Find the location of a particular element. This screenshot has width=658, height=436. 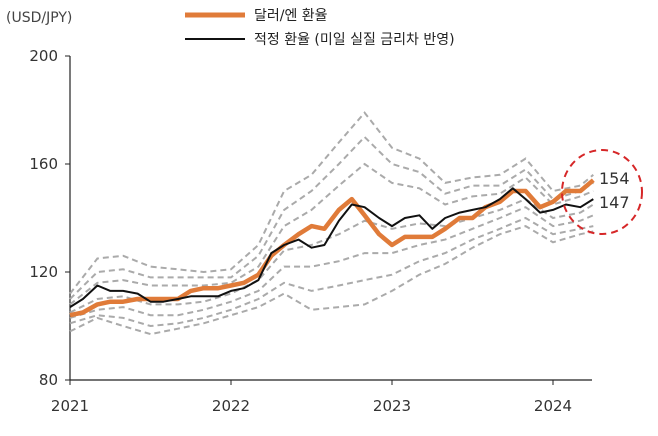

y-tick-label: 120 is located at coordinates (43, 272).